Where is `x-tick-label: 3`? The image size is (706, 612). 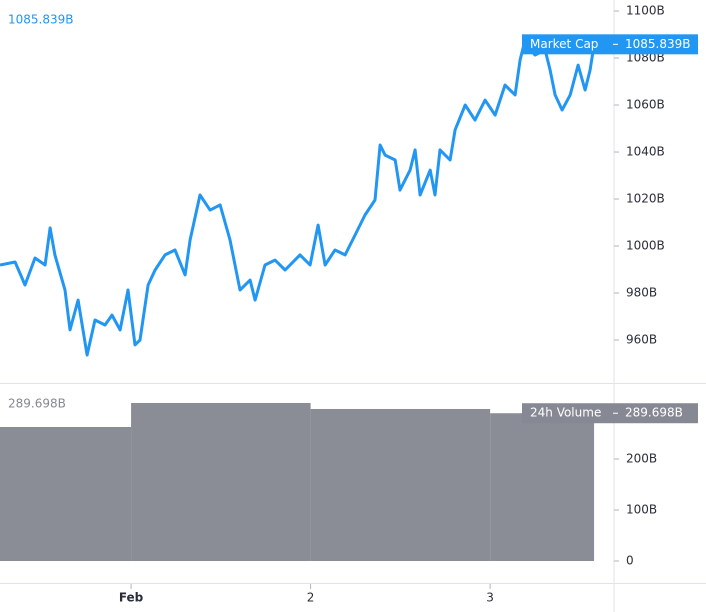 x-tick-label: 3 is located at coordinates (490, 598).